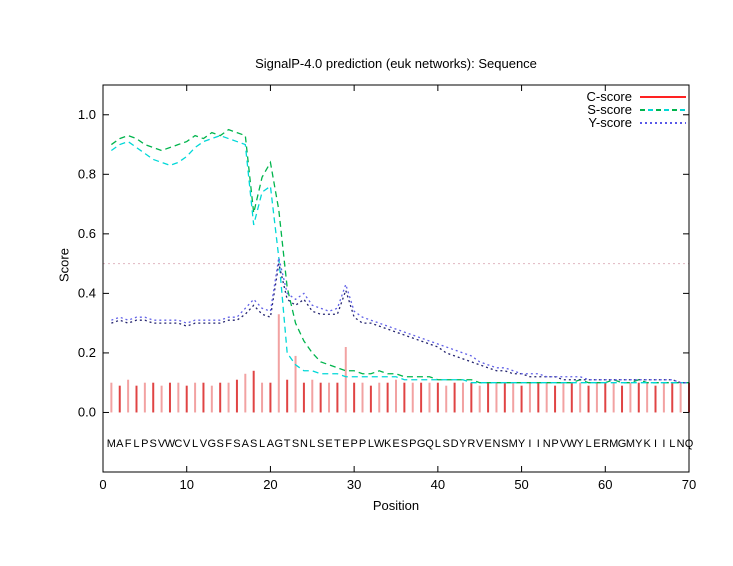  Describe the element at coordinates (663, 109) in the screenshot. I see `s-score-line-swatch` at that location.